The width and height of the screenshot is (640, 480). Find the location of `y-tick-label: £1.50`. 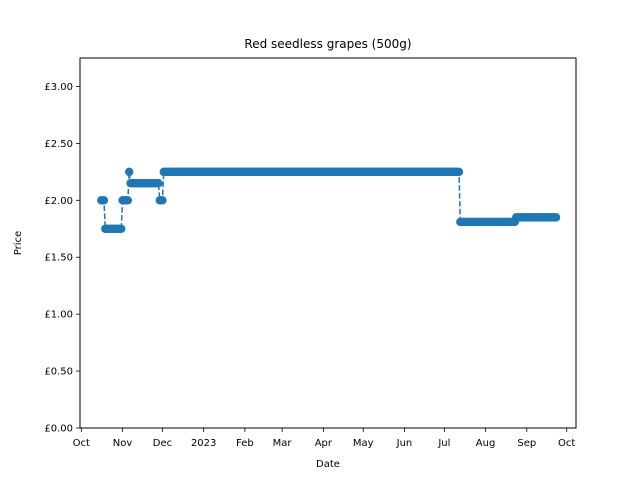

y-tick-label: £1.50 is located at coordinates (58, 258).